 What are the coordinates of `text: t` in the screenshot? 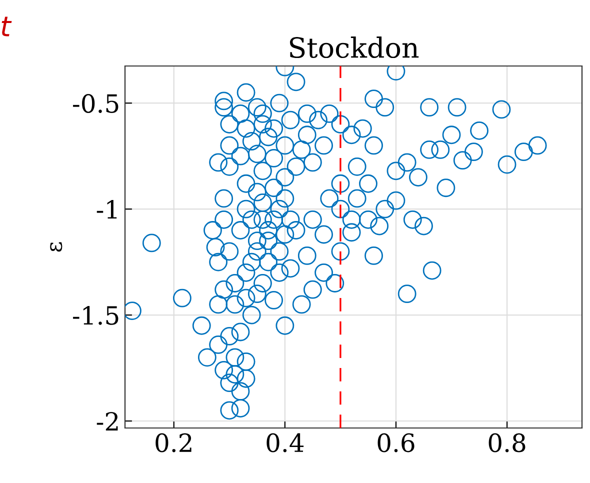 It's located at (7, 26).